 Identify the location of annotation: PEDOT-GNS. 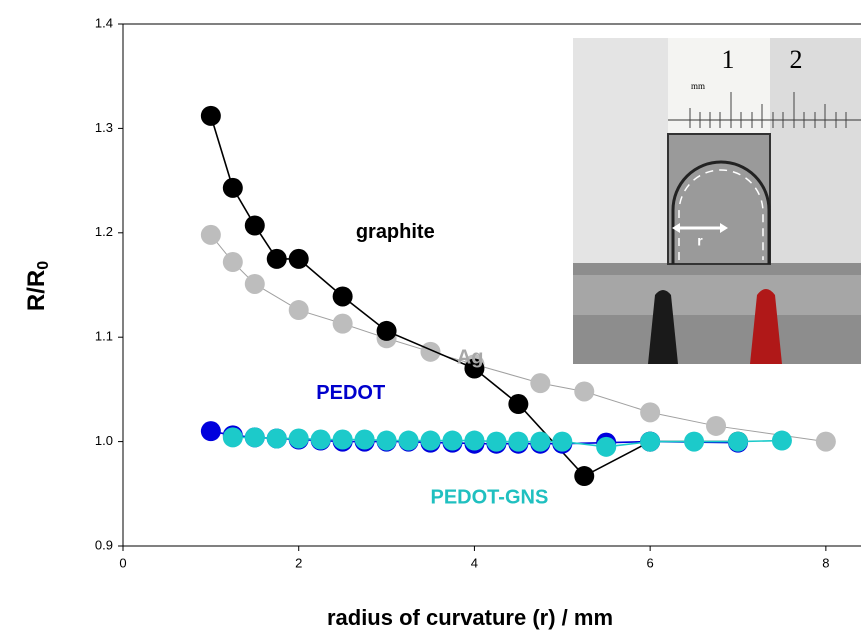
(490, 497).